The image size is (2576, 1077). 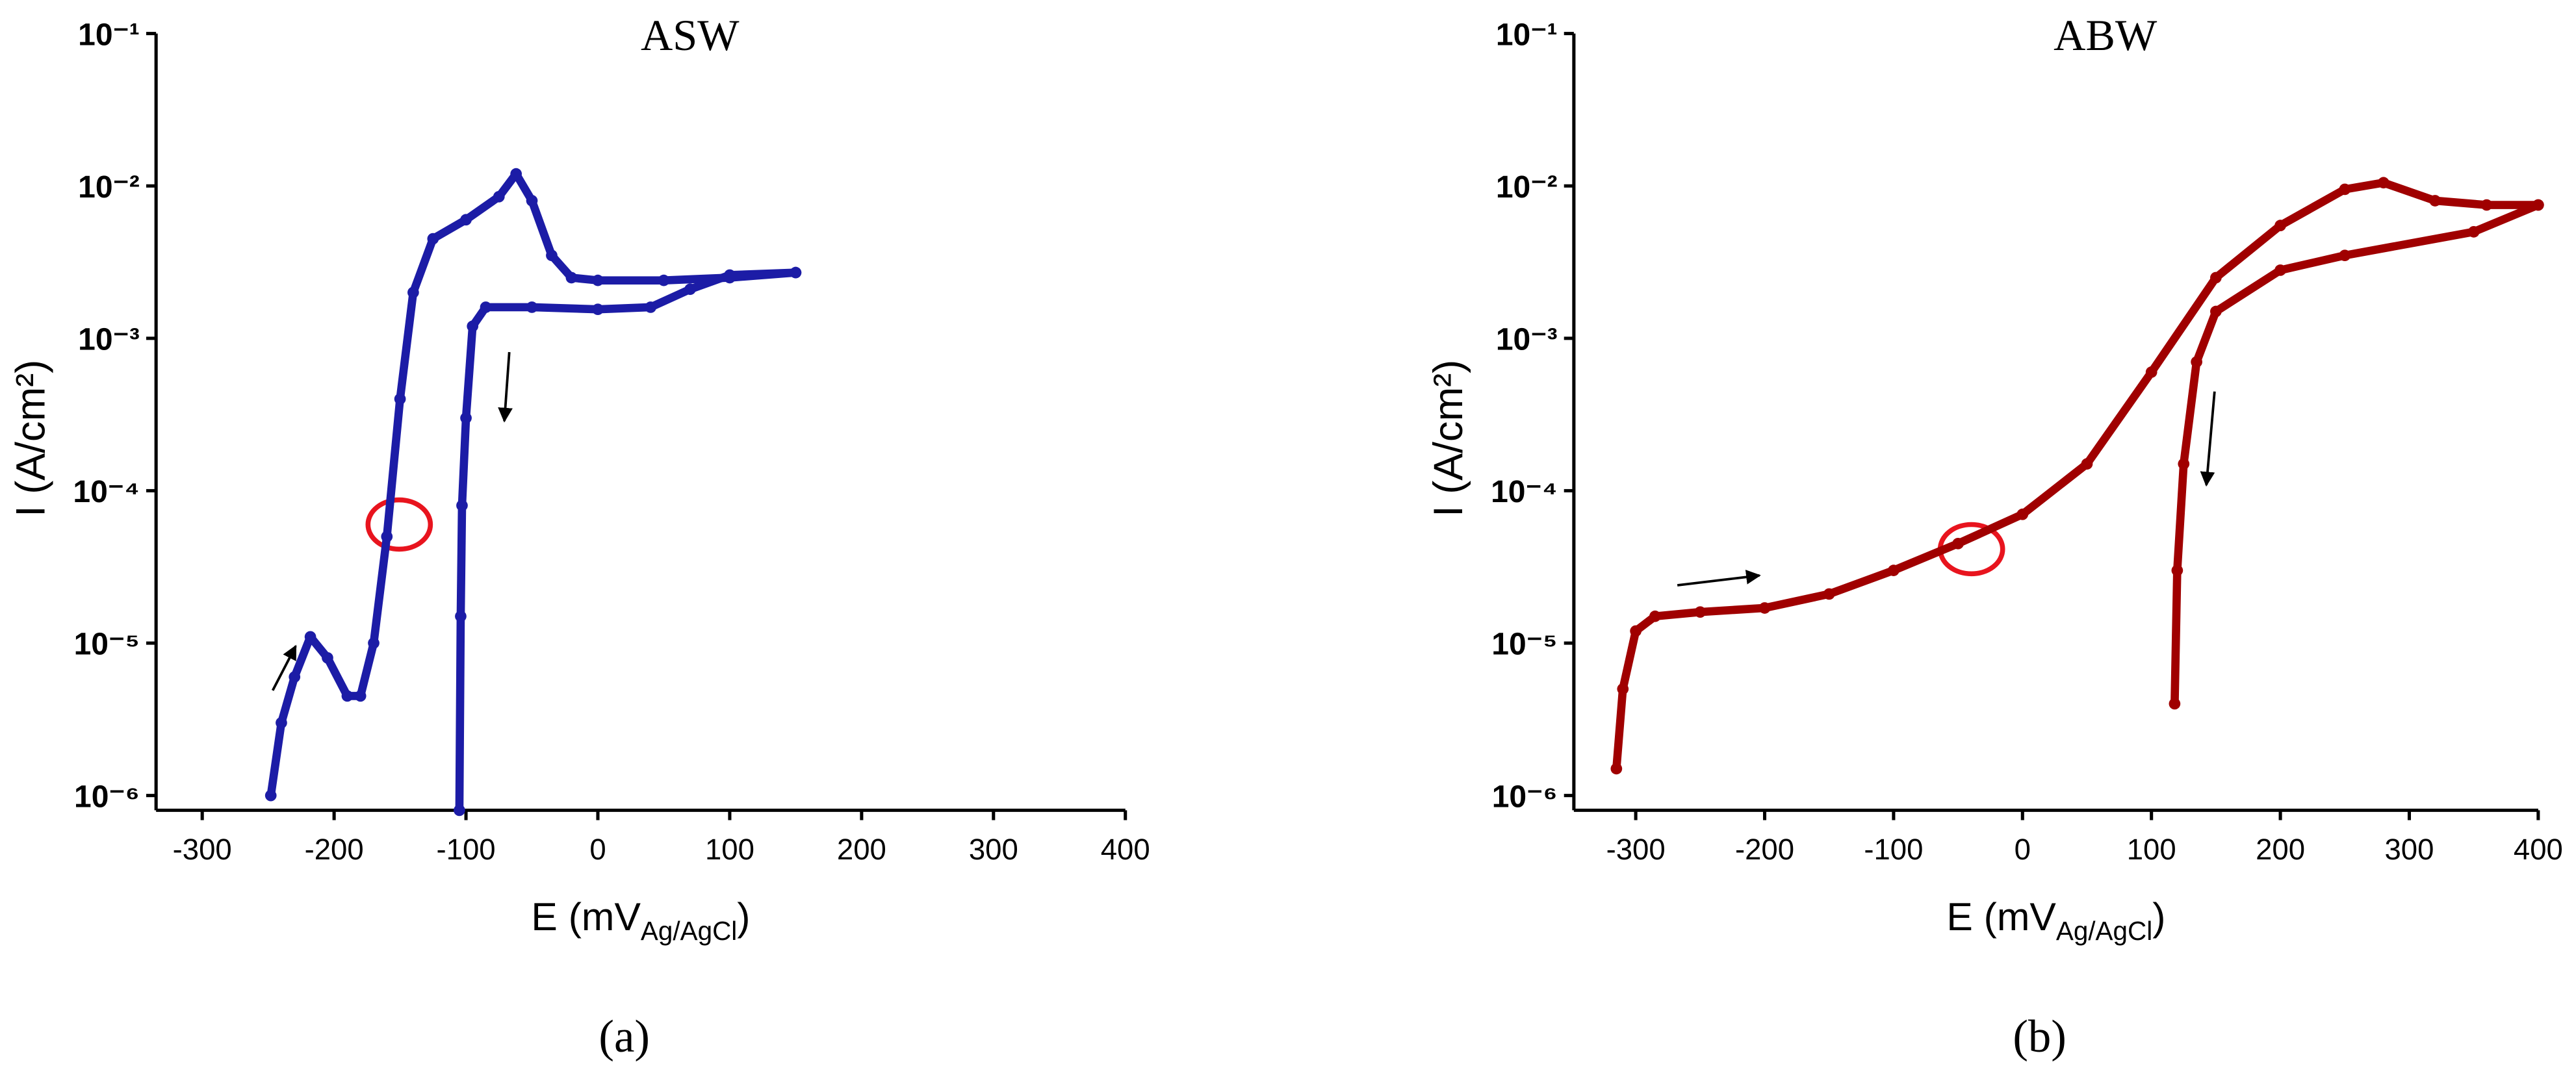 I want to click on chart-title: ABW, so click(x=2105, y=35).